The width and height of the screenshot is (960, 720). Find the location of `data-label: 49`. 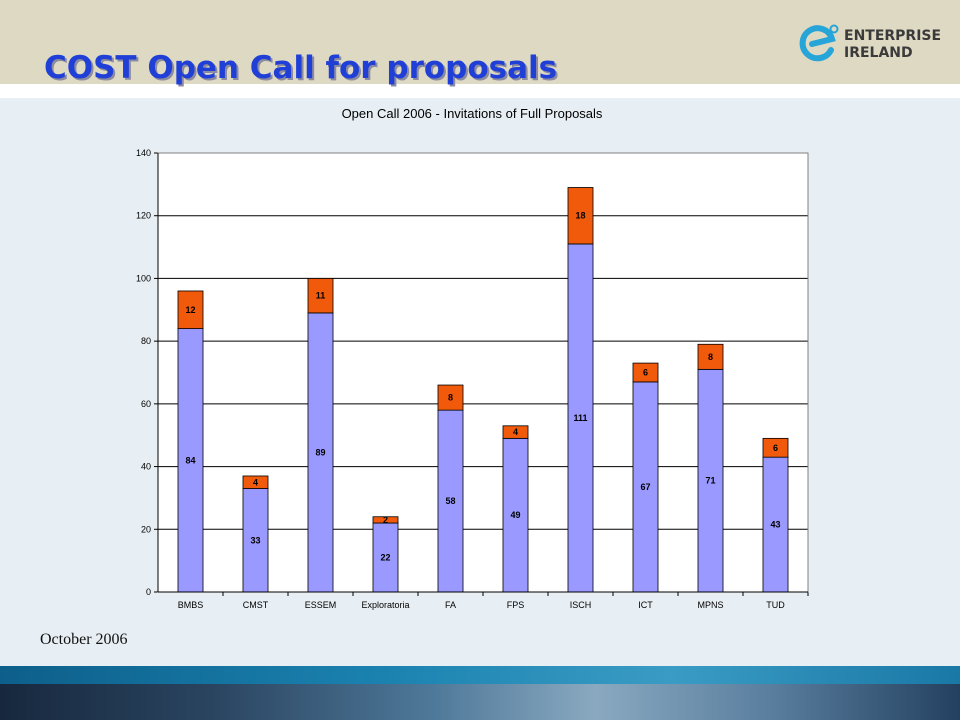

data-label: 49 is located at coordinates (515, 515).